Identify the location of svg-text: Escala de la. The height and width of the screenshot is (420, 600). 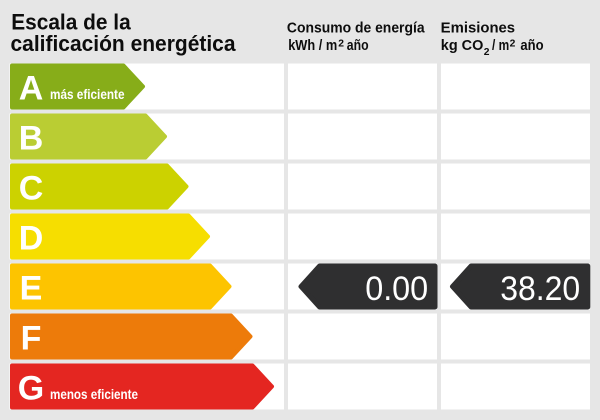
(71, 21).